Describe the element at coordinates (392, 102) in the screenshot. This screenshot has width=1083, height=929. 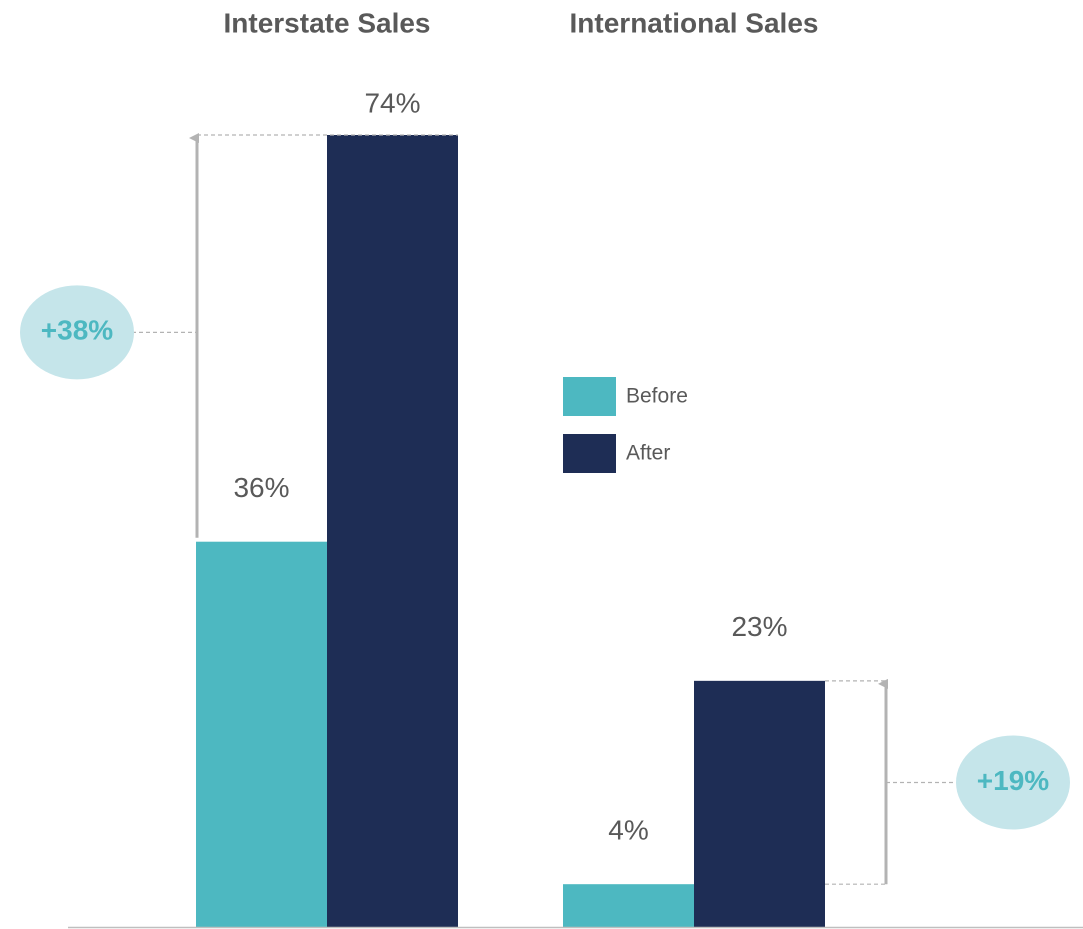
I see `value-label: 74%` at that location.